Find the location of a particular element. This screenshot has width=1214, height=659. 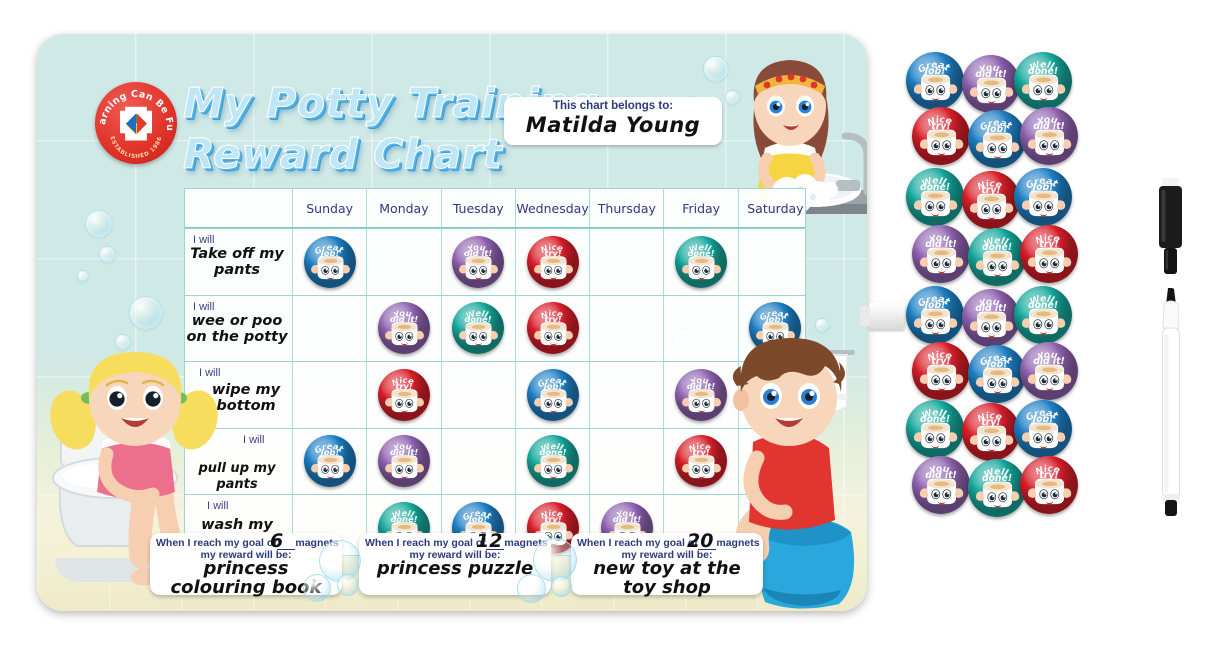

header-cell-task is located at coordinates (238, 208).